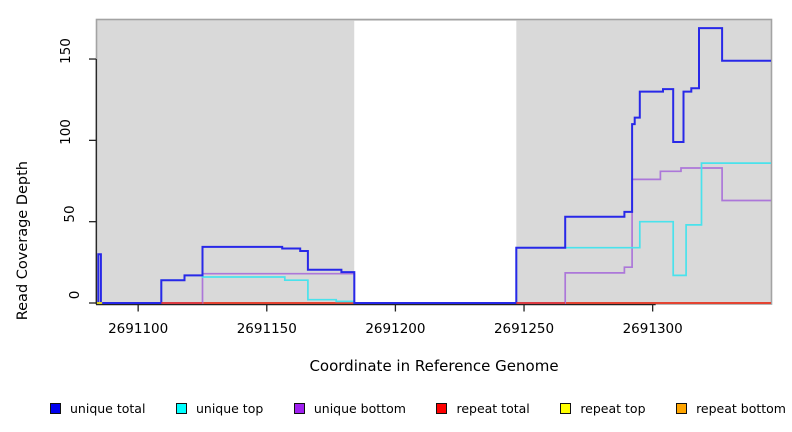 This screenshot has height=432, width=792. Describe the element at coordinates (266, 329) in the screenshot. I see `x-tick-label: 2691150` at that location.